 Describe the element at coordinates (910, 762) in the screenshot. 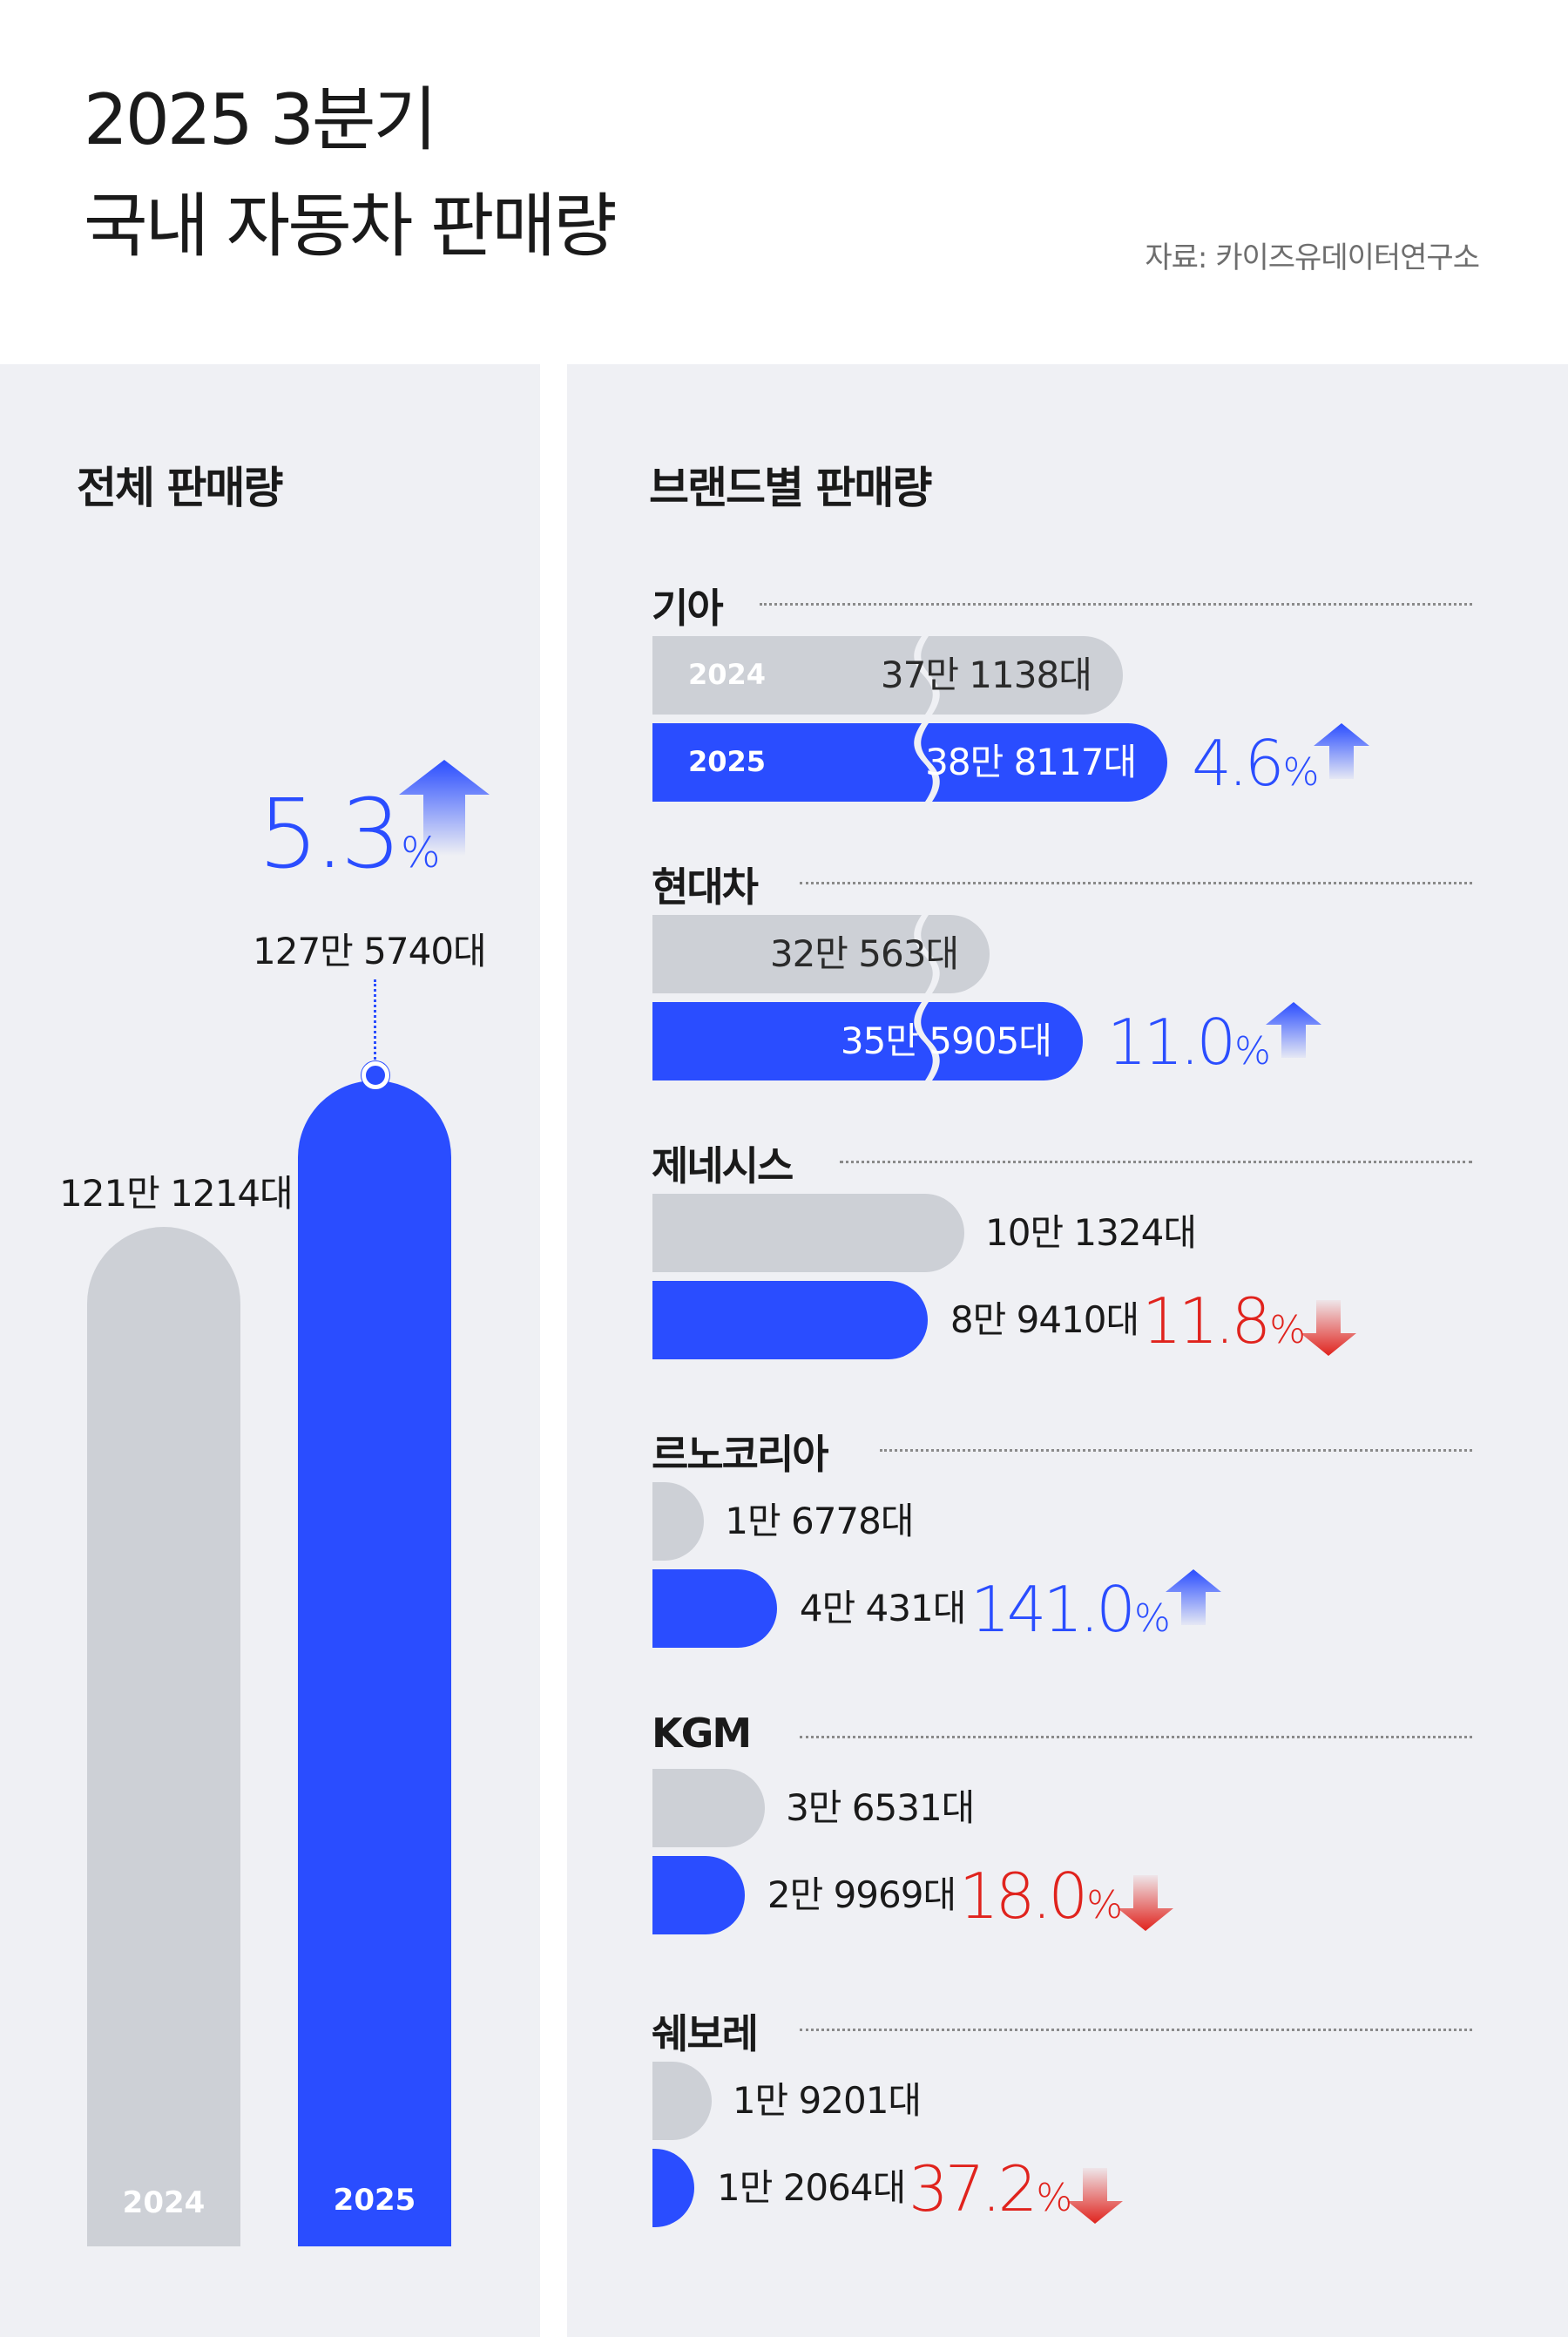

I see `brand-0-bar-2025` at that location.